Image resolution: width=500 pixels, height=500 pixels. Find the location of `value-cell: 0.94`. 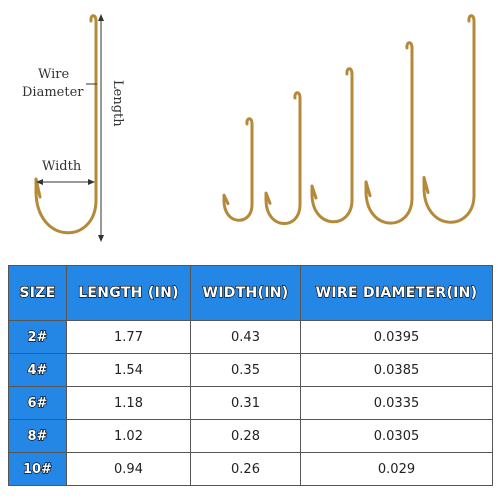

value-cell: 0.94 is located at coordinates (128, 469).